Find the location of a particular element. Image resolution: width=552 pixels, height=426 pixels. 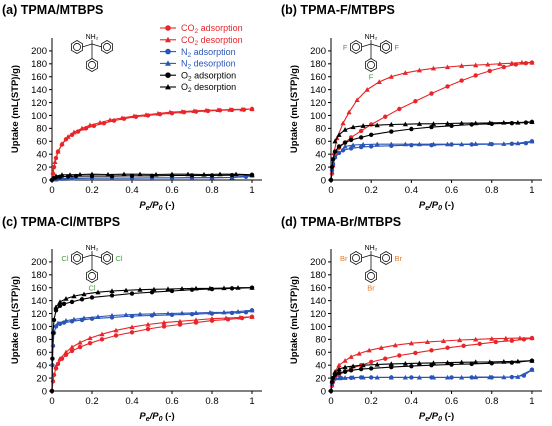

y-tick-label: 0 is located at coordinates (44, 391).